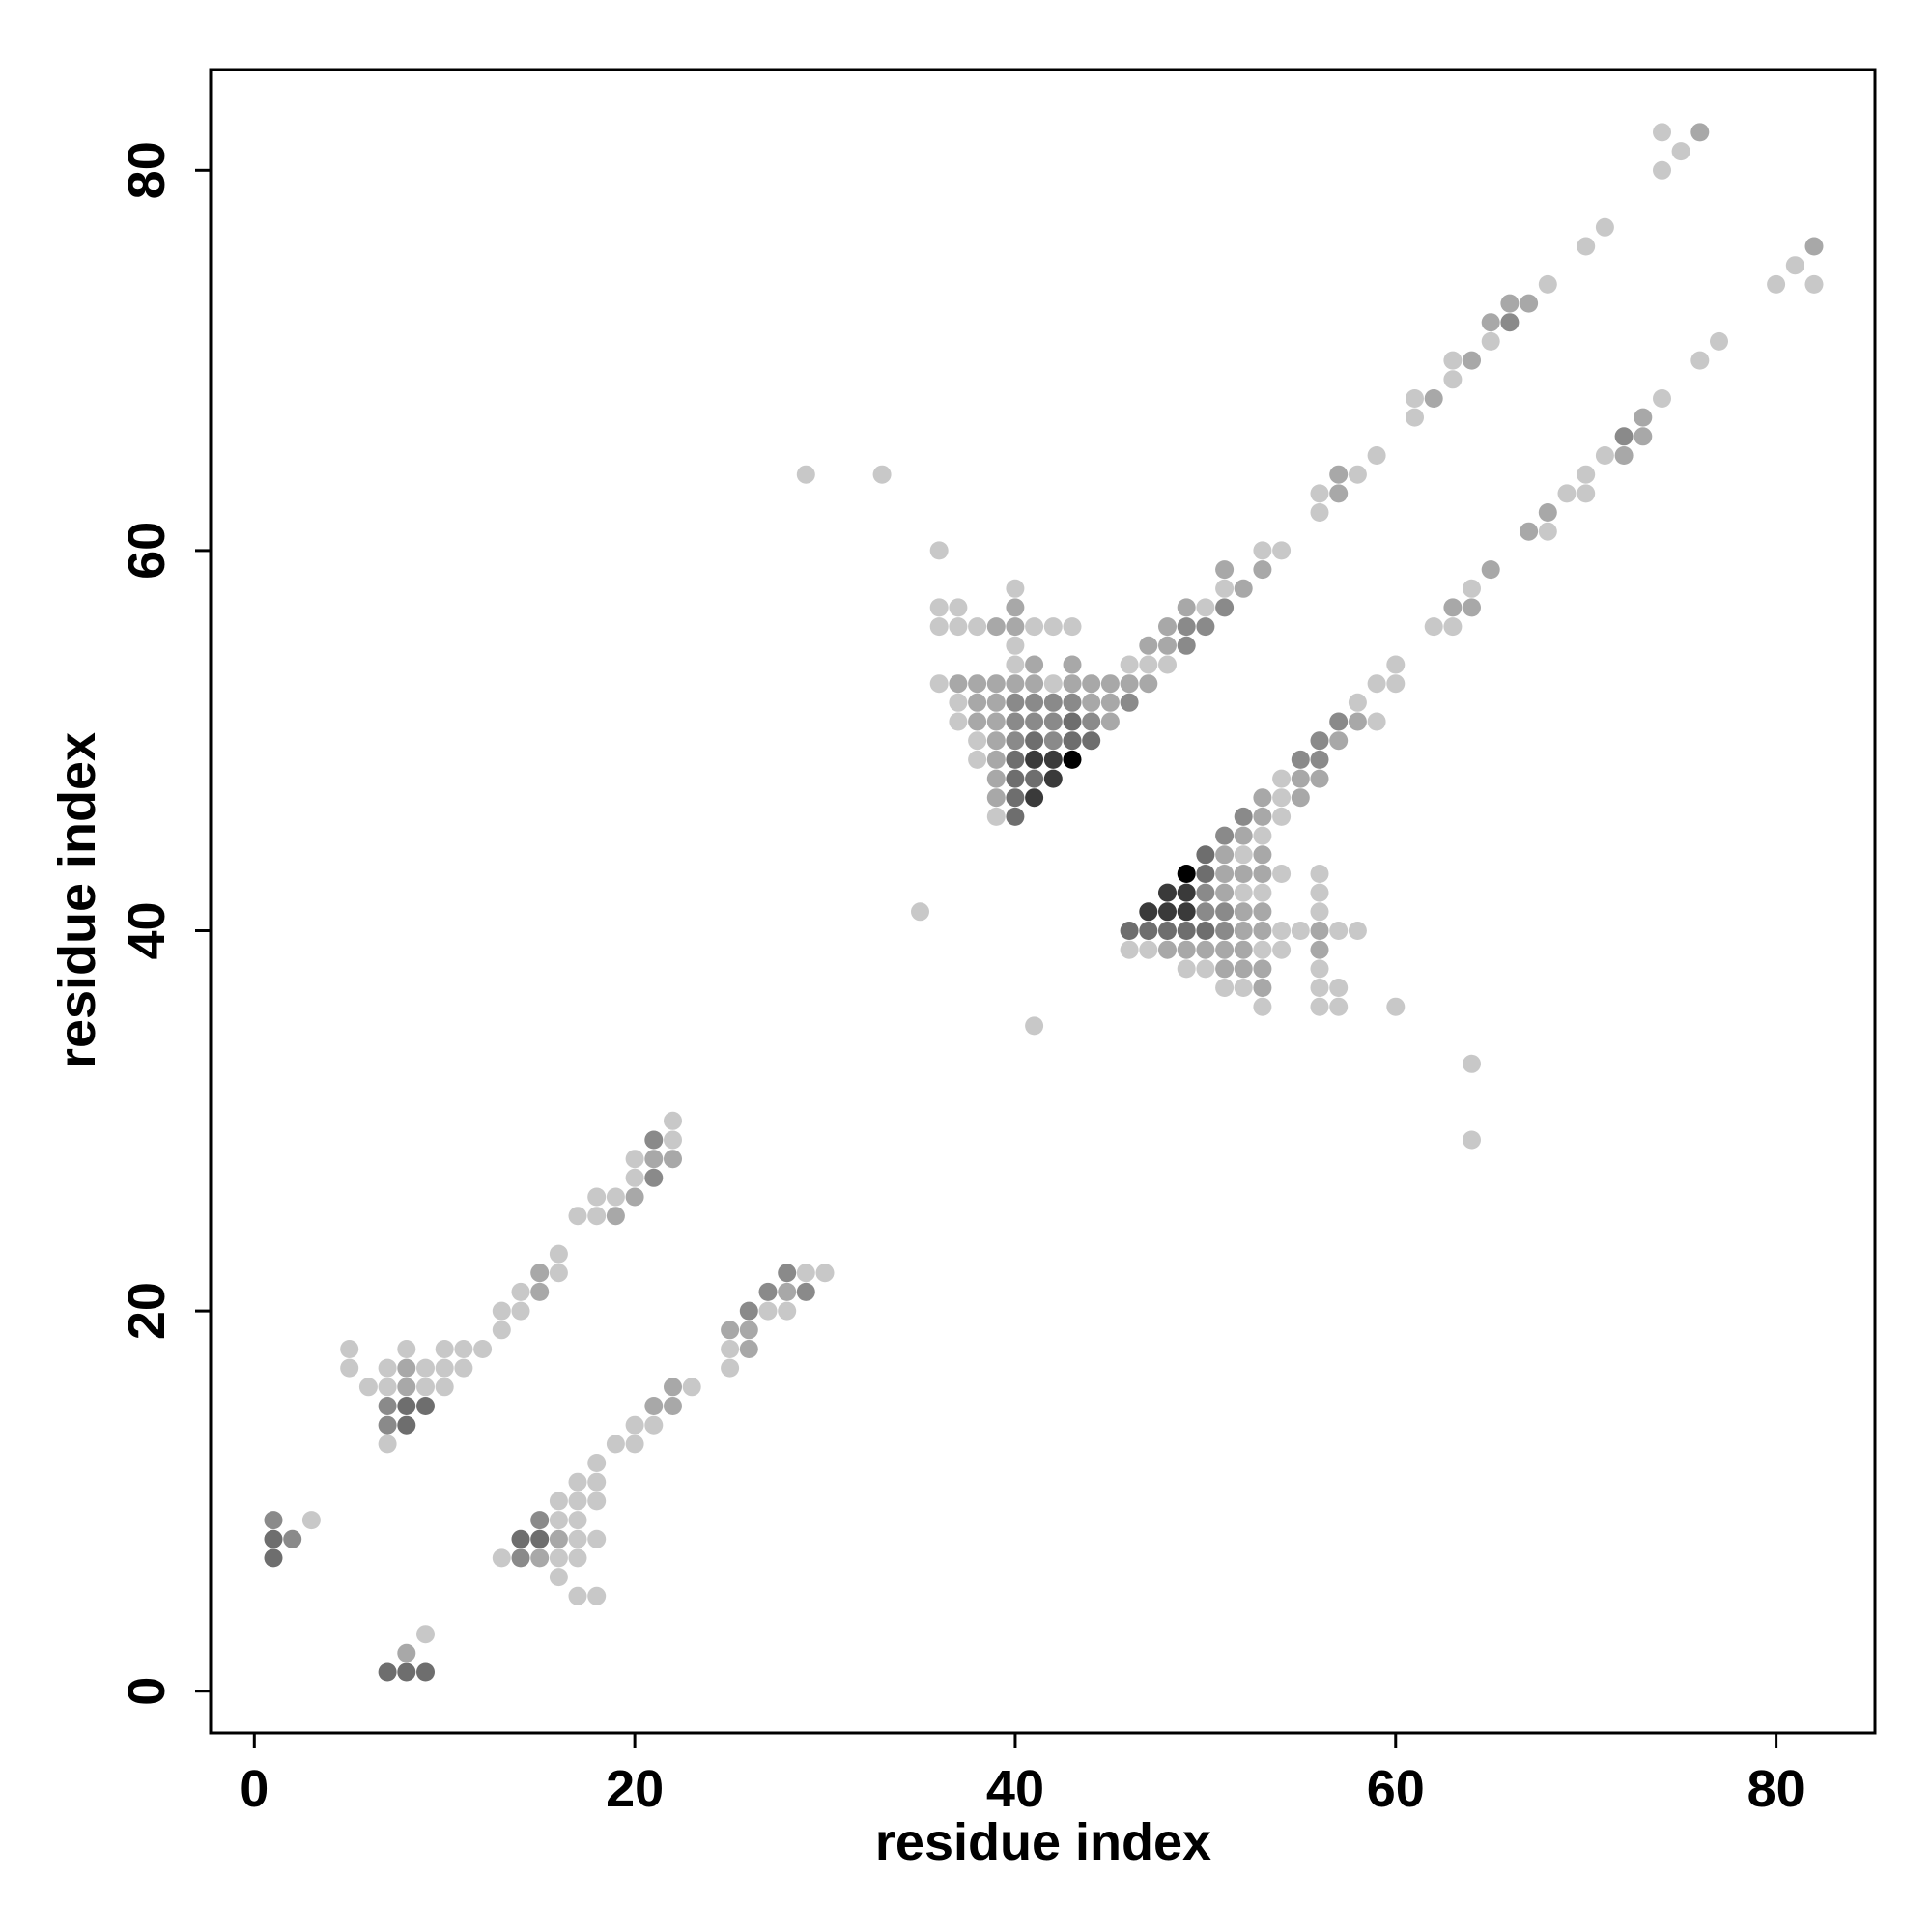 The image size is (1932, 1932). I want to click on x-axis-title: residue index, so click(1043, 1842).